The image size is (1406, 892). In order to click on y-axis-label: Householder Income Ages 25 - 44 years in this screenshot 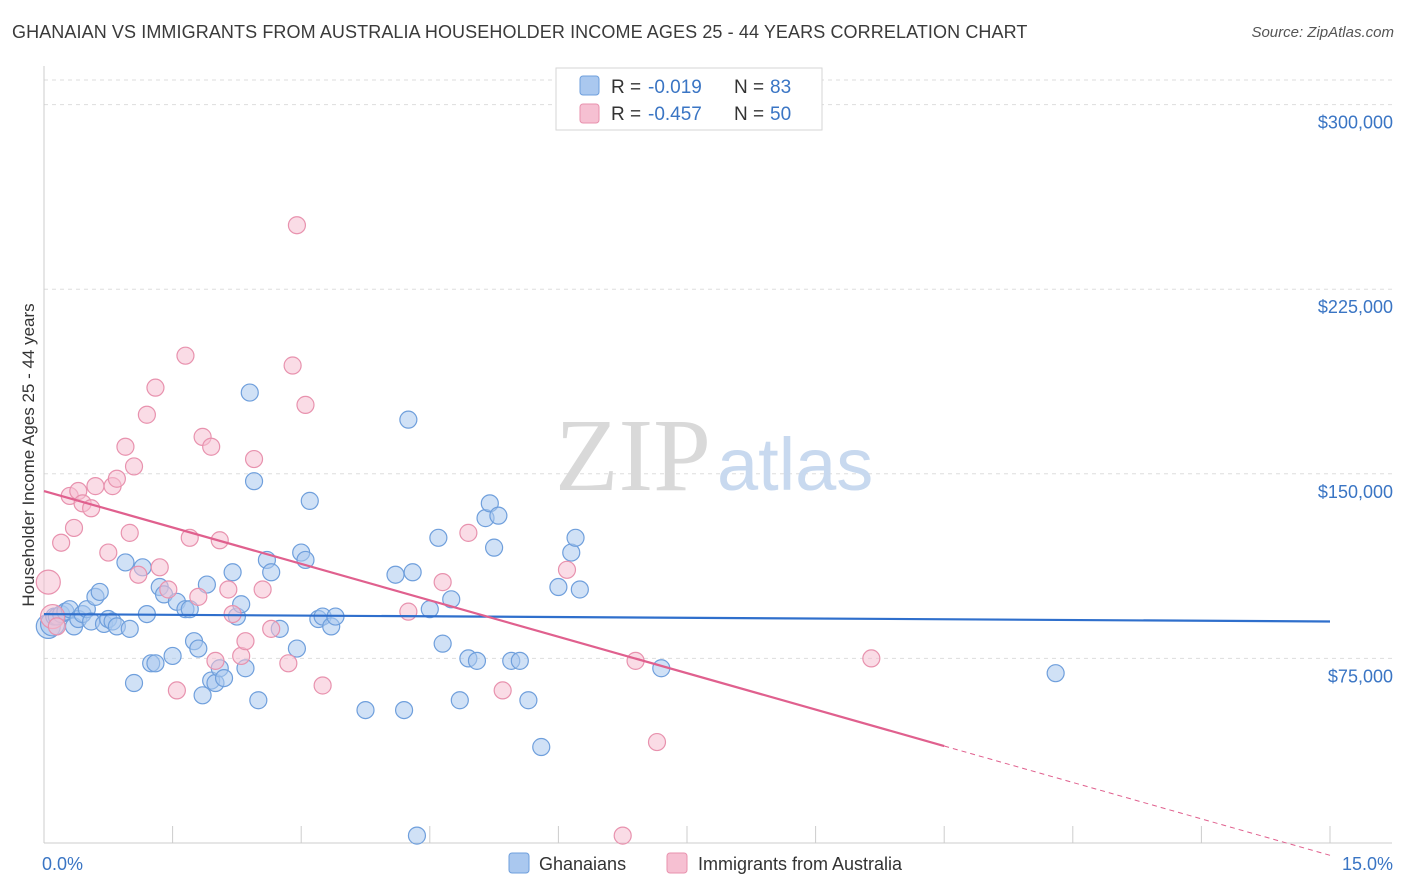, I will do `click(28, 454)`.